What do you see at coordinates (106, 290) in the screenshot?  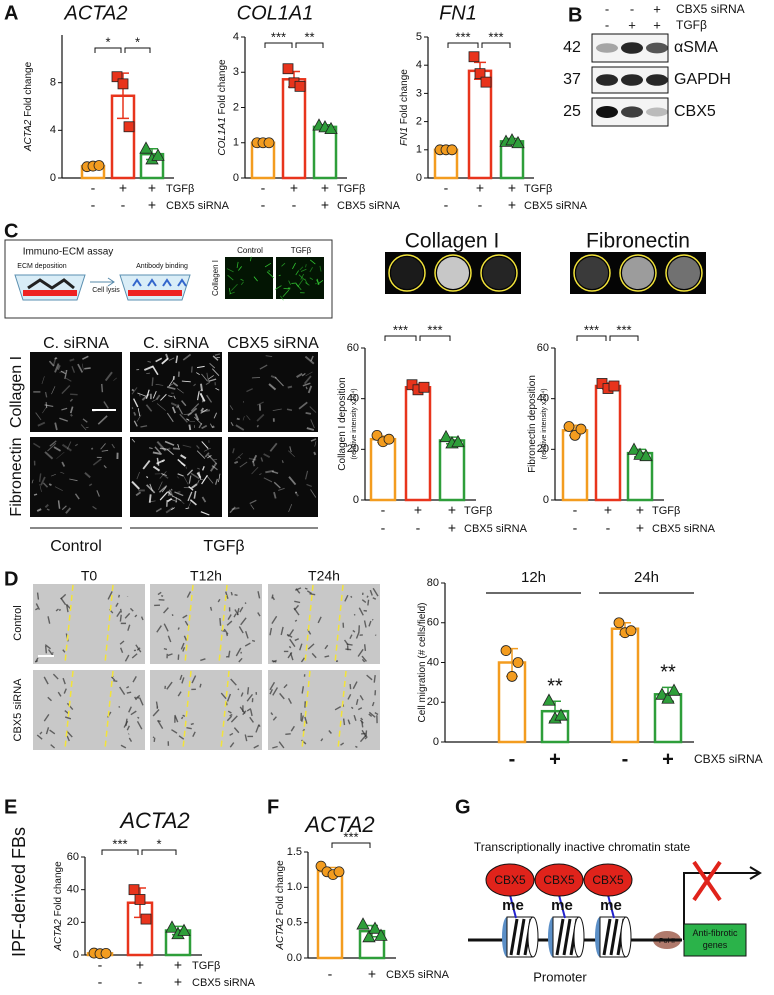 I see `assay-step: Cell lysis` at bounding box center [106, 290].